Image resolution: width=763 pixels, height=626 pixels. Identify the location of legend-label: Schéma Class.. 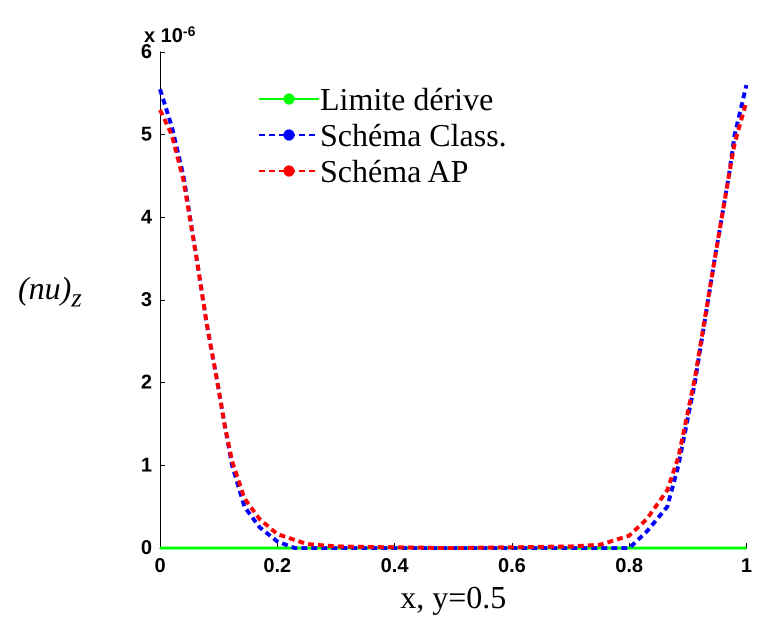
(413, 135).